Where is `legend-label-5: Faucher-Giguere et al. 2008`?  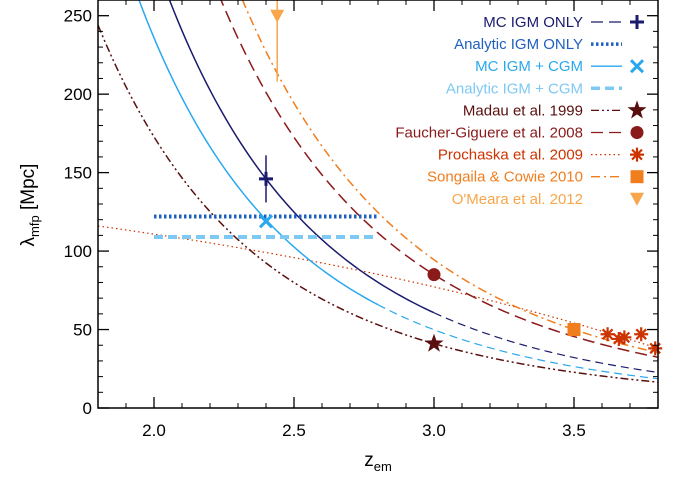 legend-label-5: Faucher-Giguere et al. 2008 is located at coordinates (489, 133).